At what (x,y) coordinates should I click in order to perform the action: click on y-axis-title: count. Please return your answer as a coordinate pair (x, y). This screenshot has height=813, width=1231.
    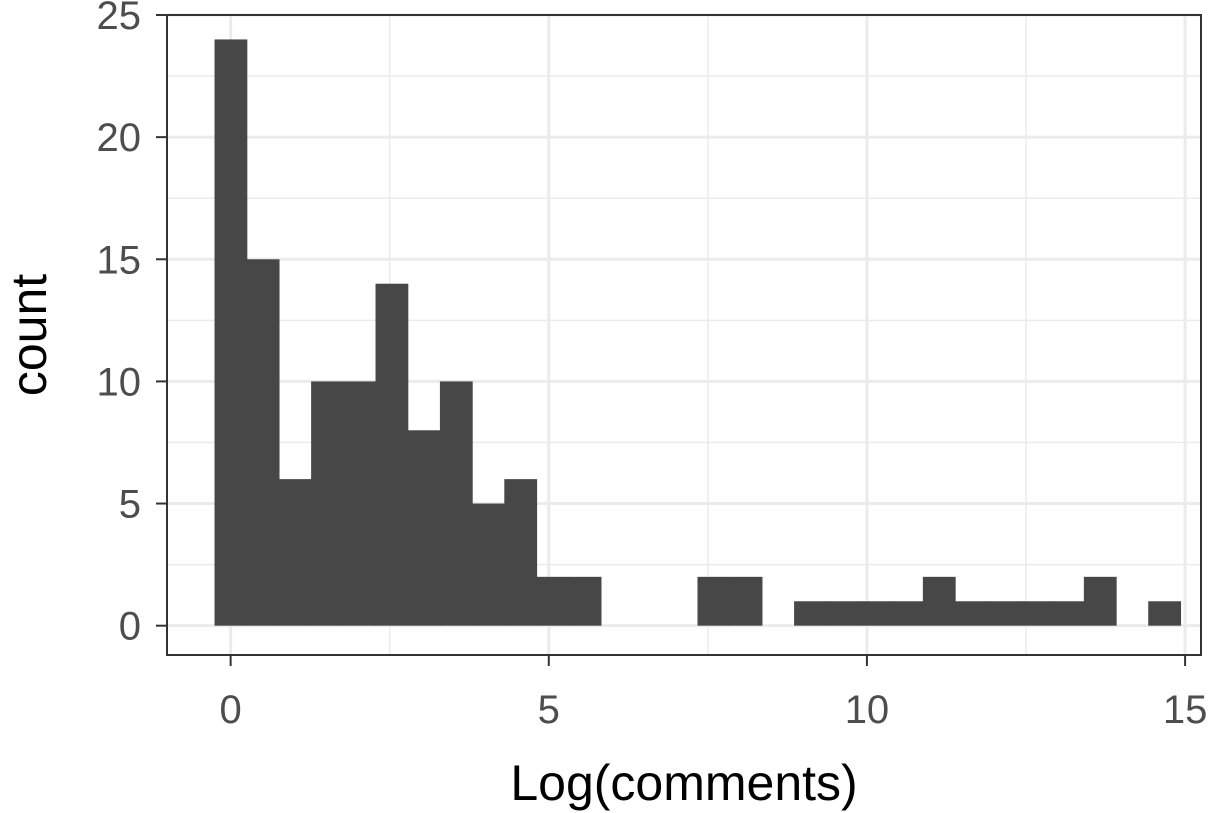
    Looking at the image, I should click on (29, 335).